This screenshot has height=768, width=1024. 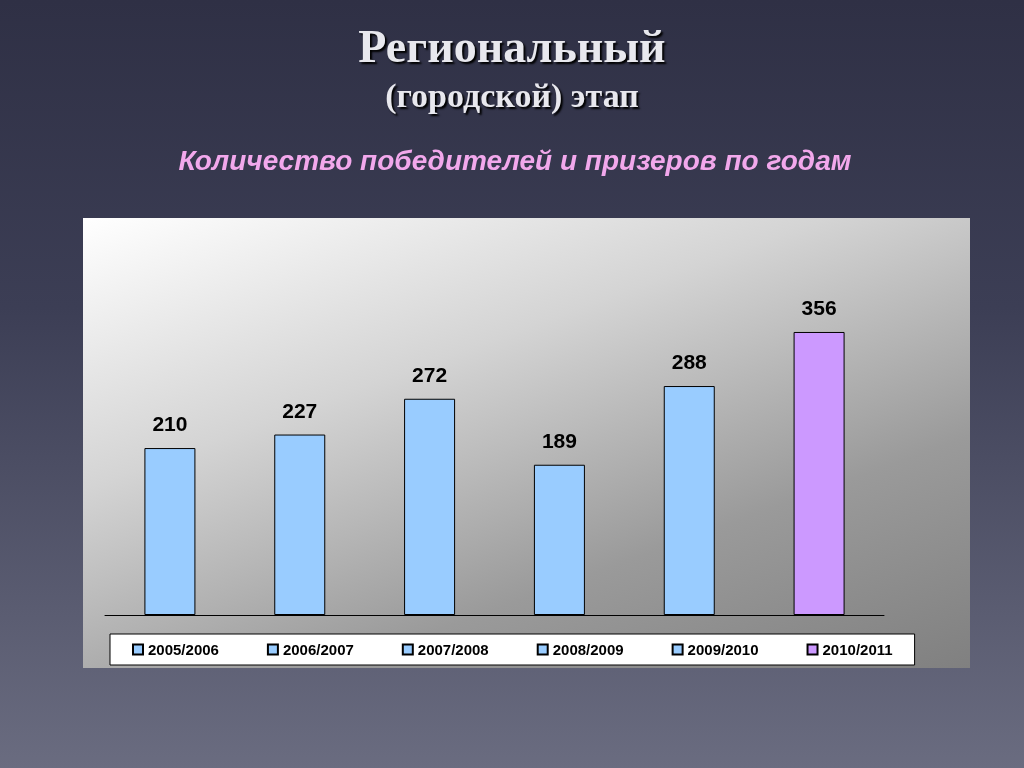 I want to click on legend-label: 2007/2008, so click(x=453, y=649).